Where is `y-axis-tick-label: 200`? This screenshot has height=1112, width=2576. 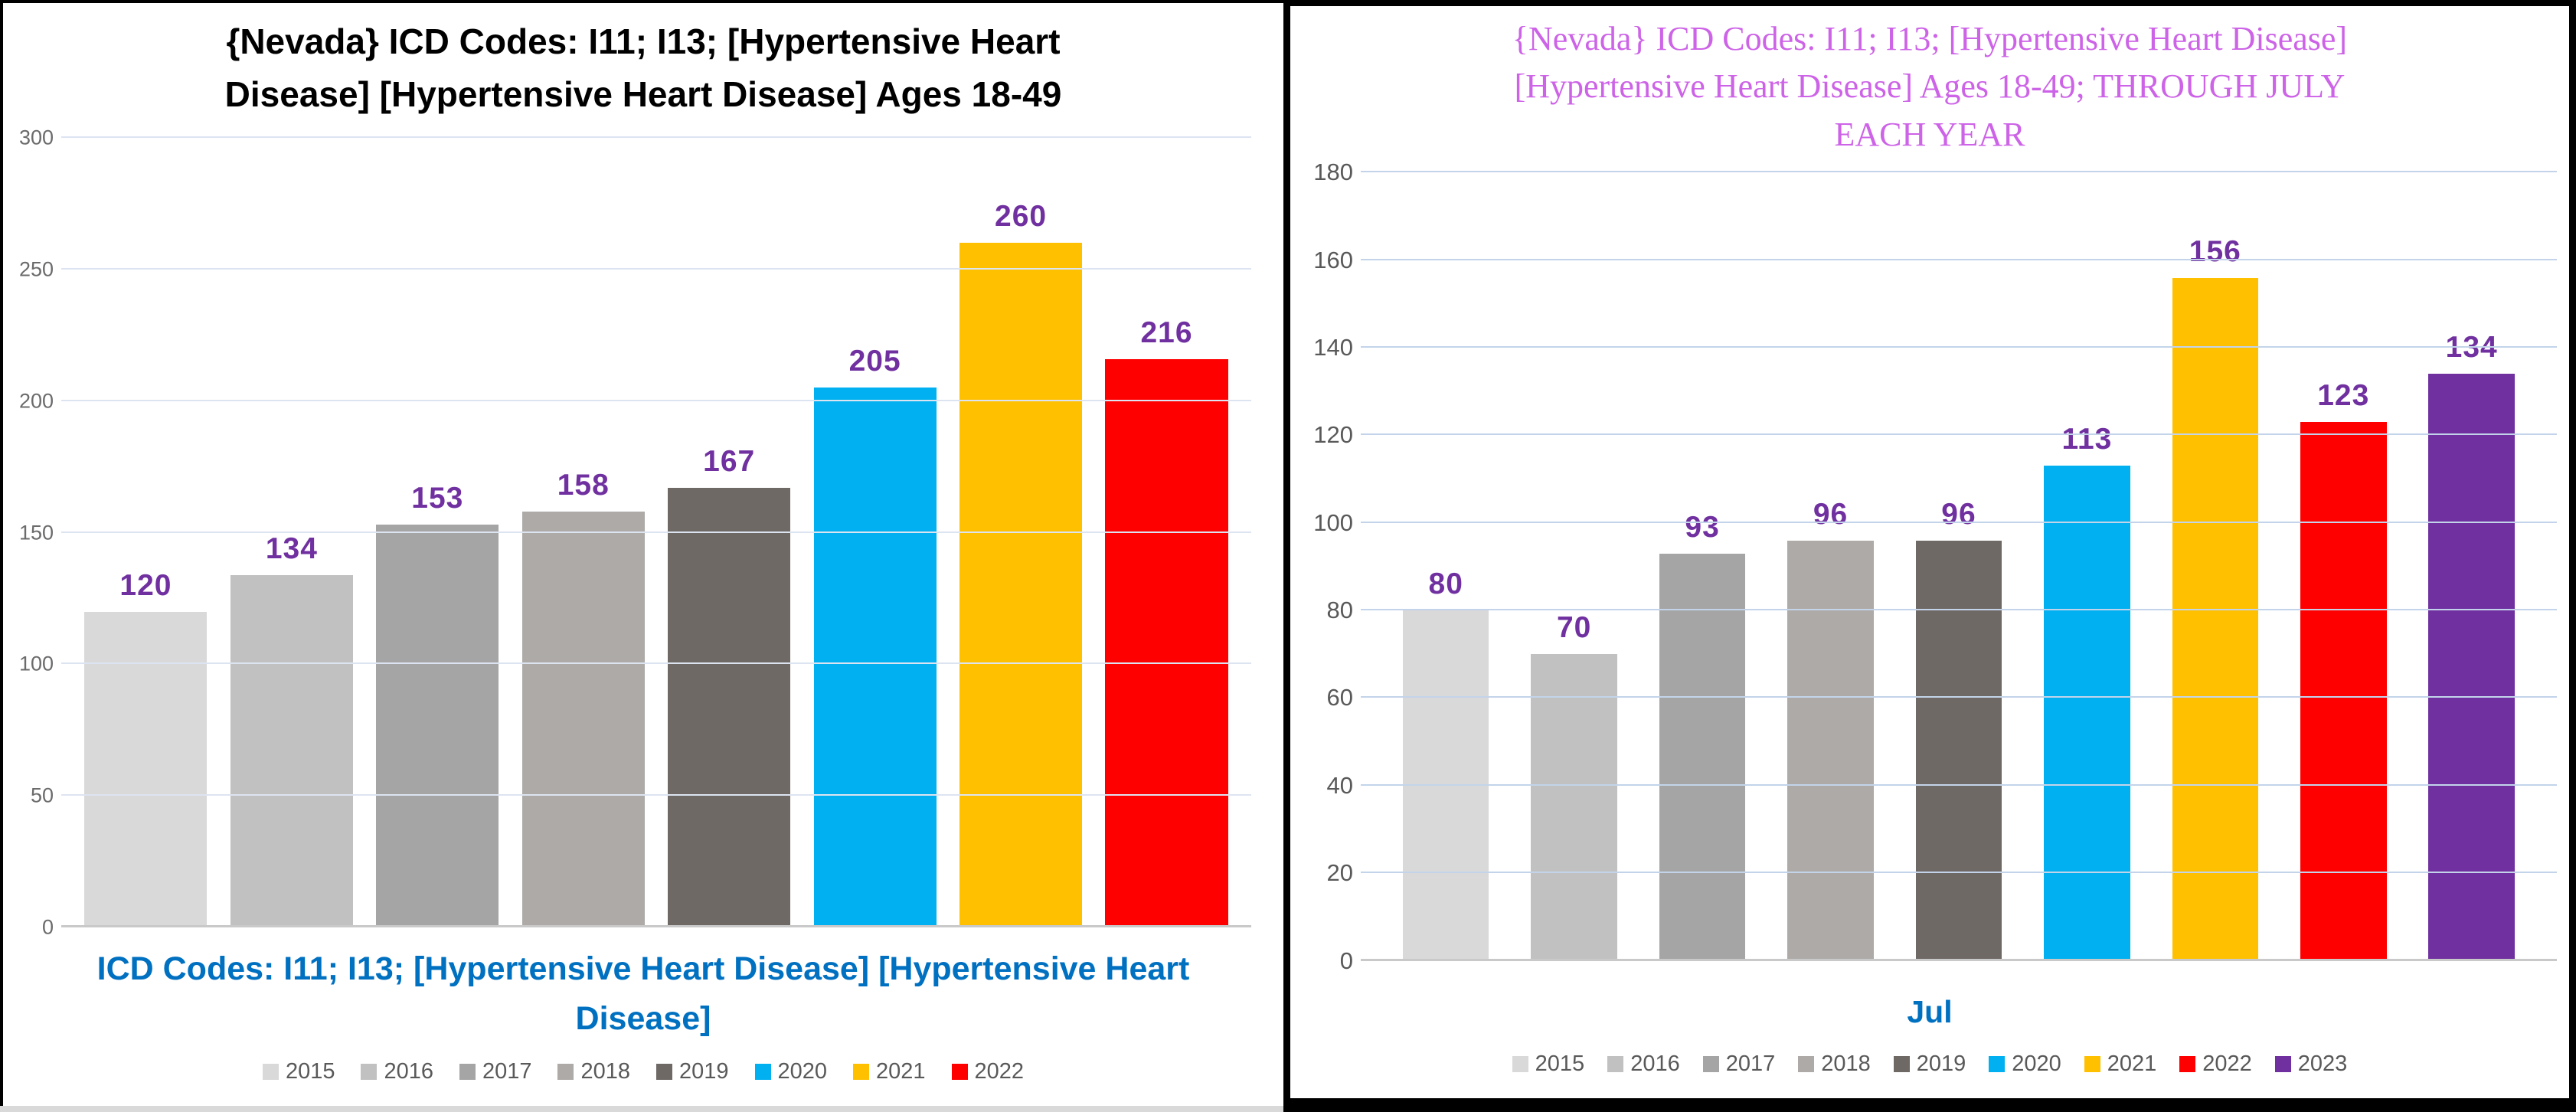
y-axis-tick-label: 200 is located at coordinates (36, 401).